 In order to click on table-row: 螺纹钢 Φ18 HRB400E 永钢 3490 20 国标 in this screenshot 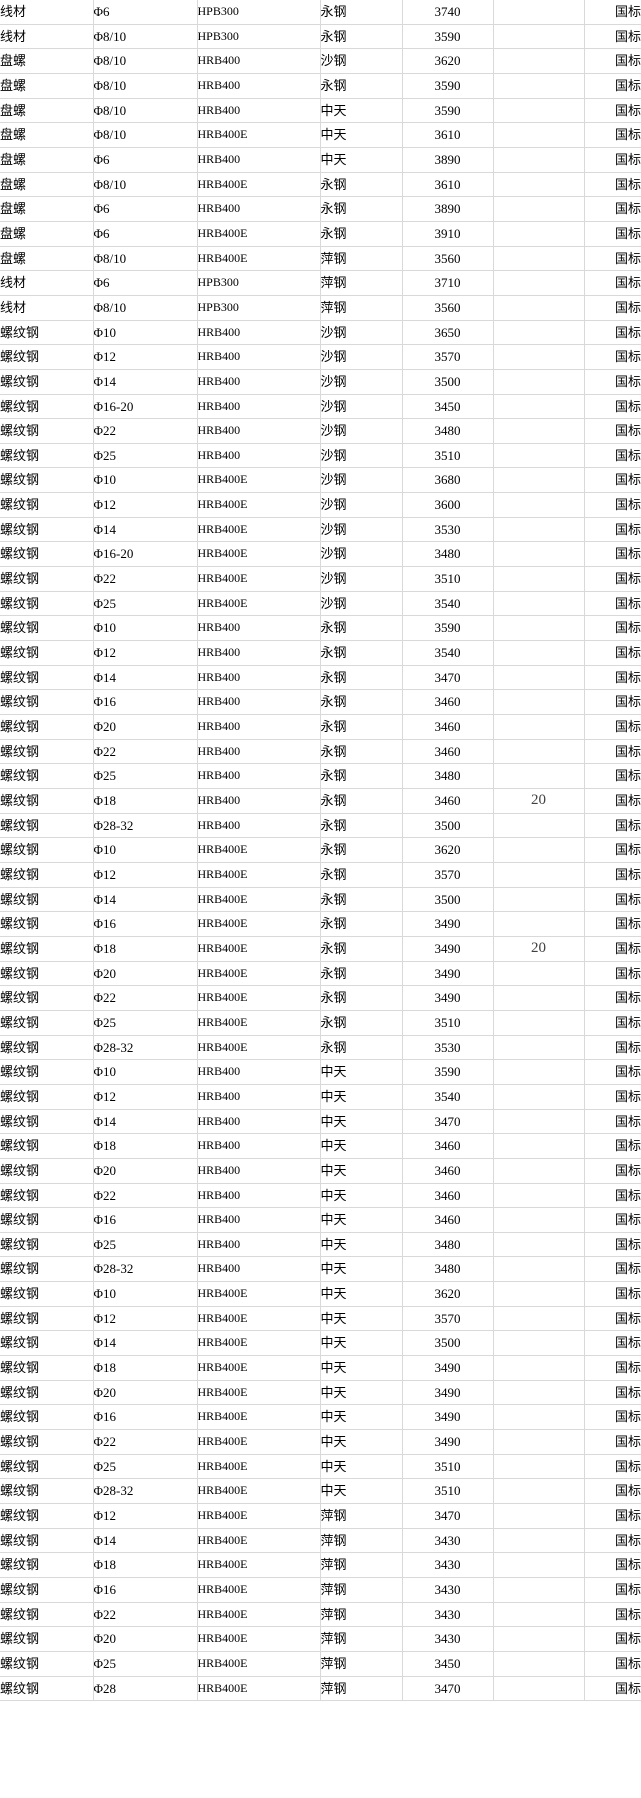, I will do `click(320, 949)`.